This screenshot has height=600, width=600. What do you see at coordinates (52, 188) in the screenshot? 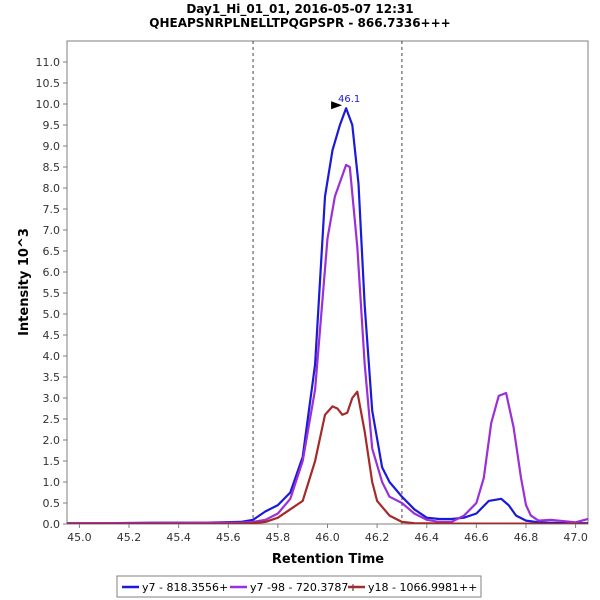
I see `y-tick-label: 8.0` at bounding box center [52, 188].